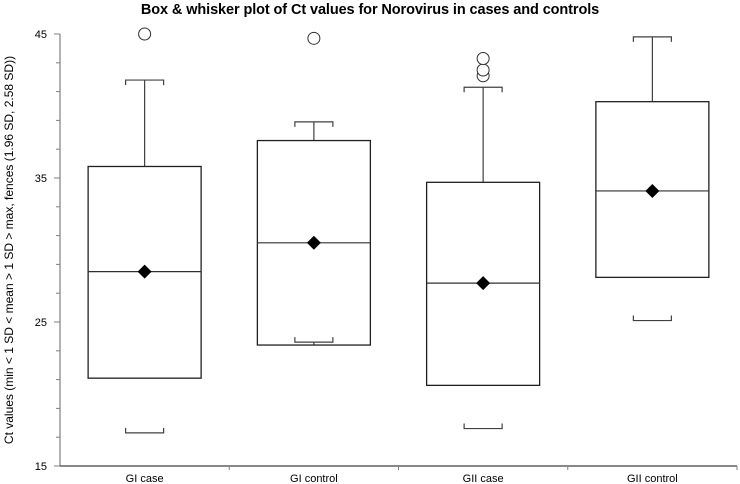 The width and height of the screenshot is (740, 484). I want to click on x-category-label: GII case, so click(483, 478).